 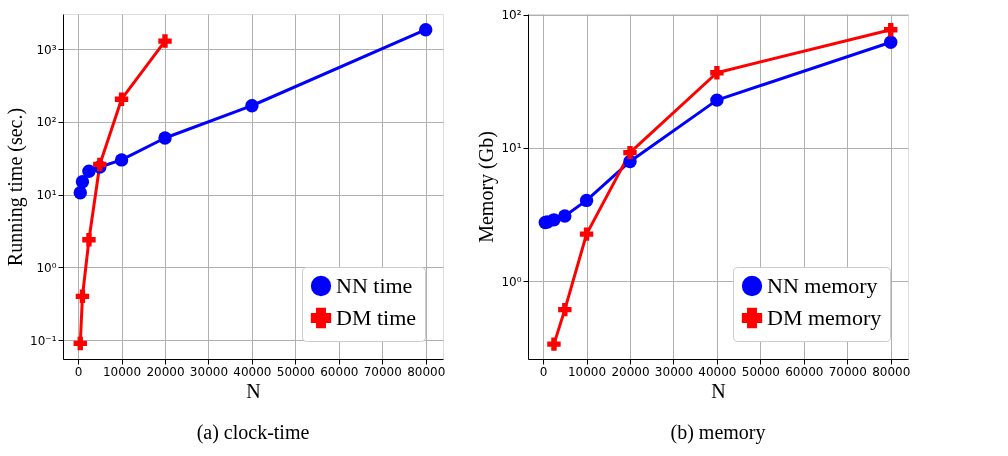 What do you see at coordinates (822, 285) in the screenshot?
I see `legend-label: NN memory` at bounding box center [822, 285].